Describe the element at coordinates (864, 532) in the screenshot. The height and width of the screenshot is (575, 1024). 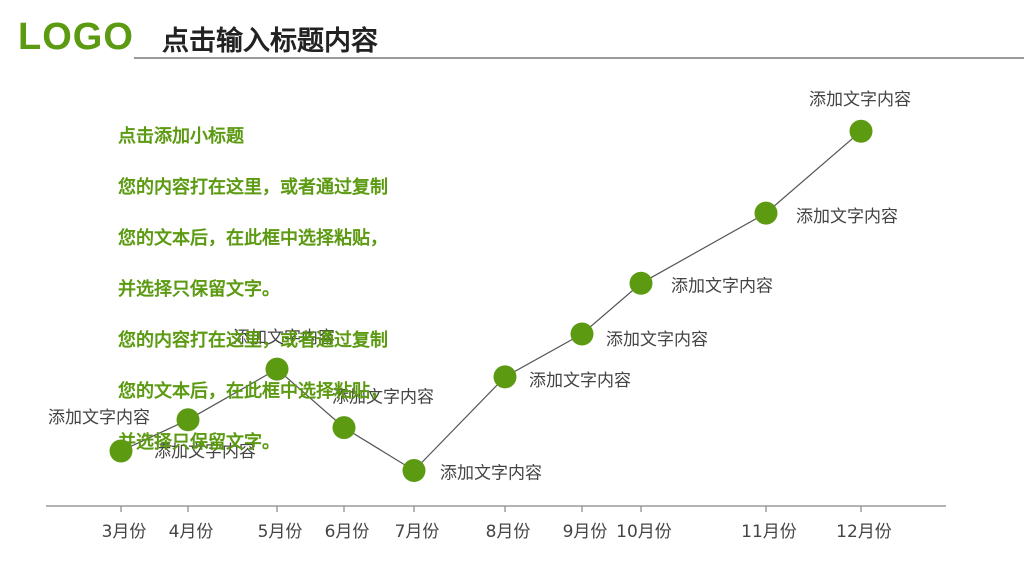
I see `x-tick-label: 12月份` at that location.